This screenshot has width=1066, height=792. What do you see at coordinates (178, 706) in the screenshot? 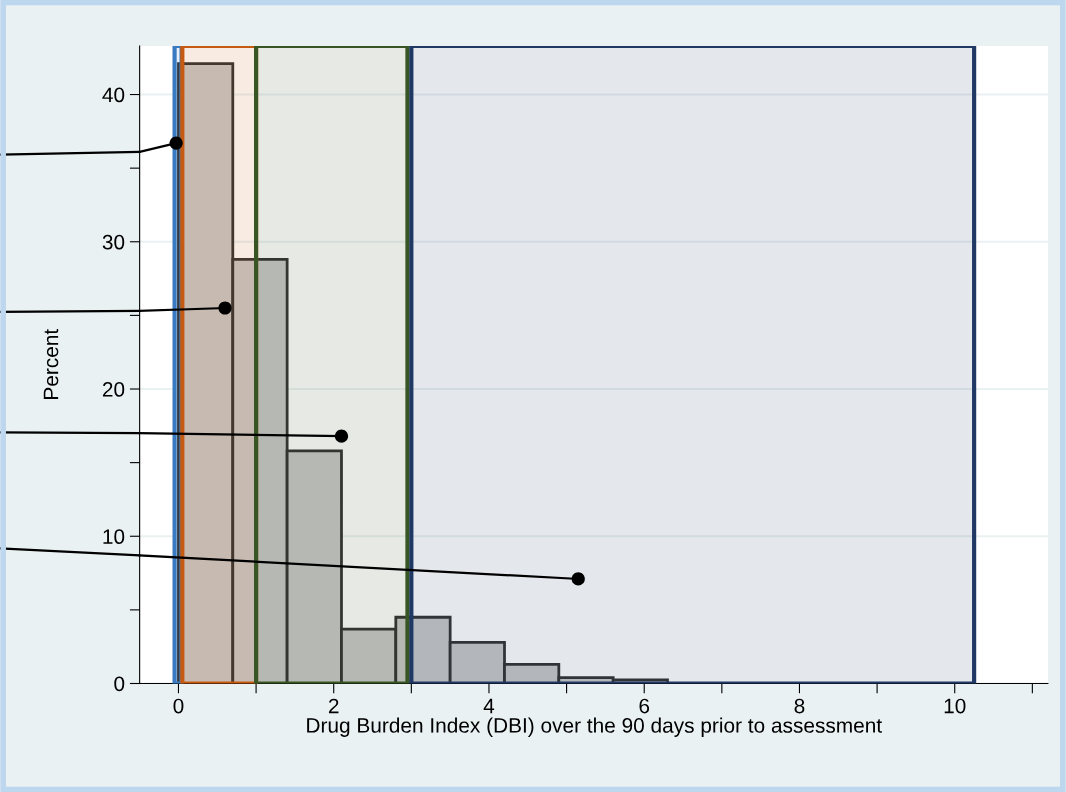
I see `x-tick-label: 0` at bounding box center [178, 706].